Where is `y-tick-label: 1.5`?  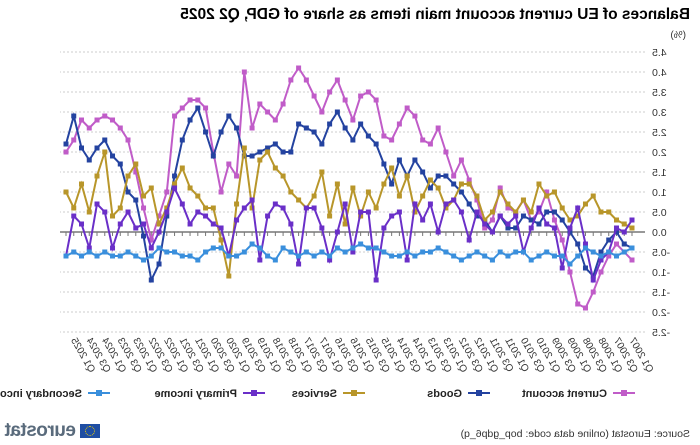 y-tick-label: 1.5 is located at coordinates (659, 173).